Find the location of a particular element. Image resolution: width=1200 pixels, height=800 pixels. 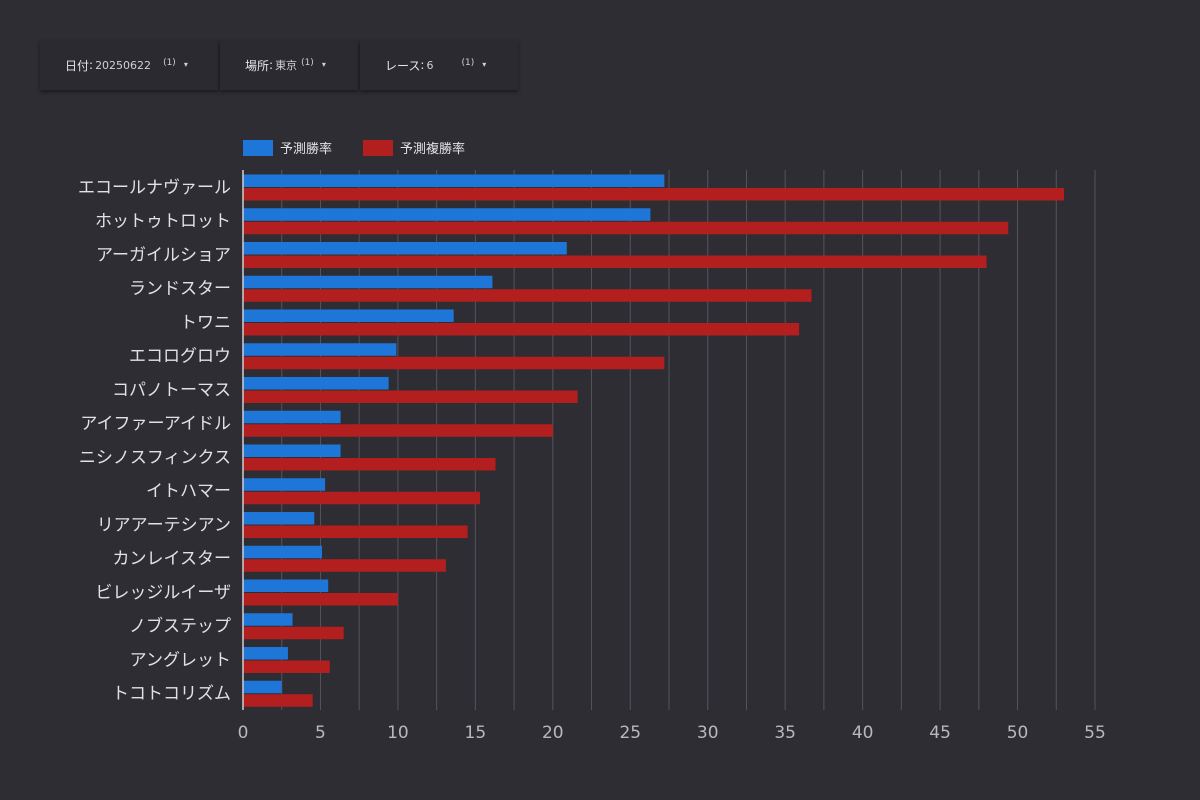

x-tick-label: 10 is located at coordinates (398, 733).